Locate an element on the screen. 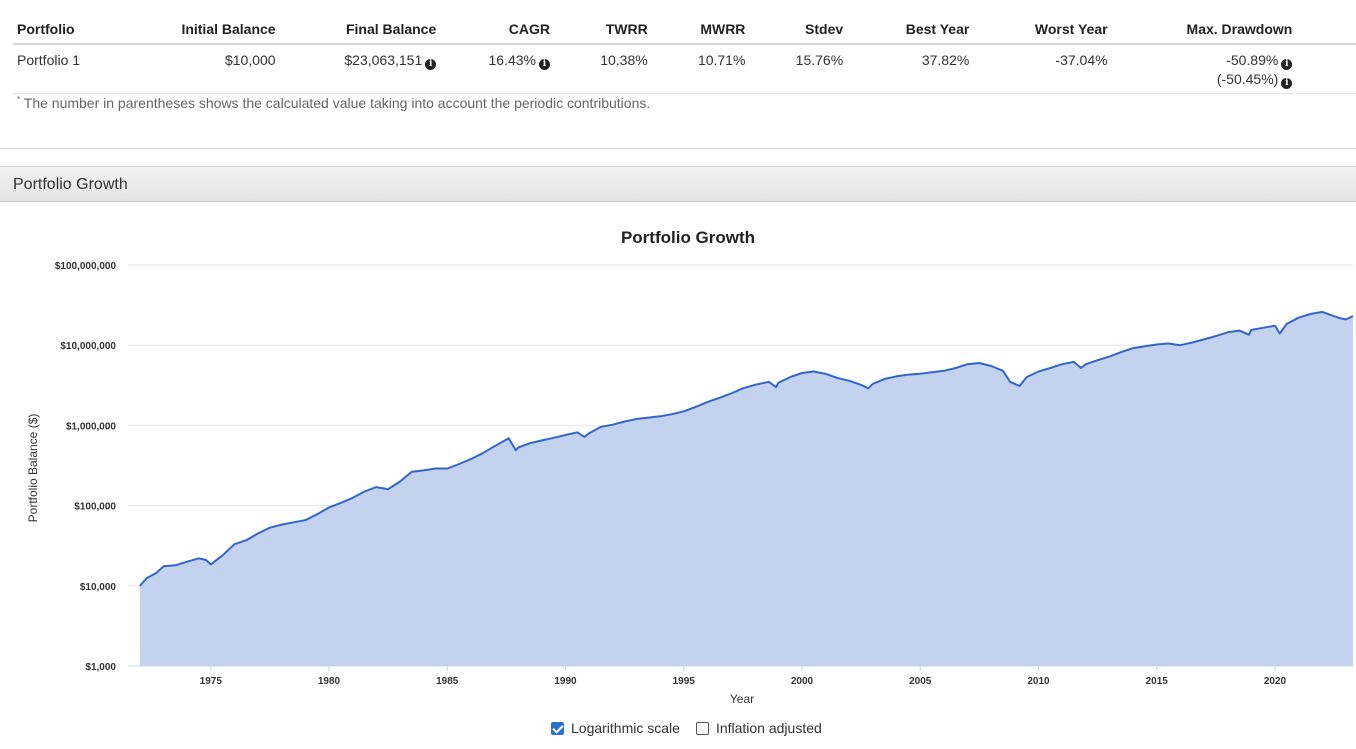  col-header-initial-balance: Initial Balance is located at coordinates (202, 29).